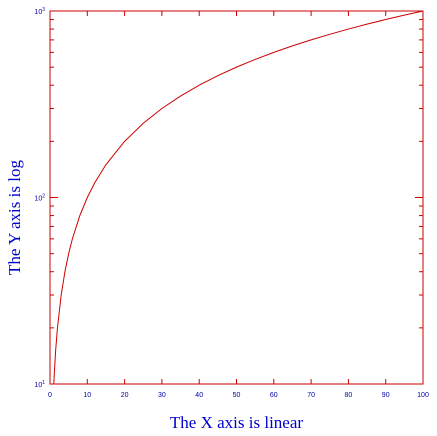  I want to click on x-tick-label: 60, so click(274, 395).